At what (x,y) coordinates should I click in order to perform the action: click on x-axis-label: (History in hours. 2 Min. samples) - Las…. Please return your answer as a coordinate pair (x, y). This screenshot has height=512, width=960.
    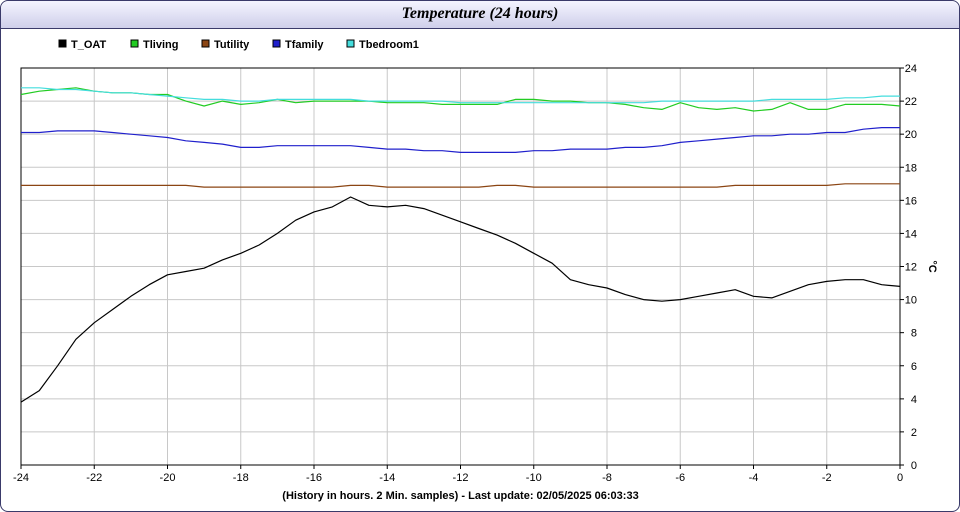
    Looking at the image, I should click on (460, 496).